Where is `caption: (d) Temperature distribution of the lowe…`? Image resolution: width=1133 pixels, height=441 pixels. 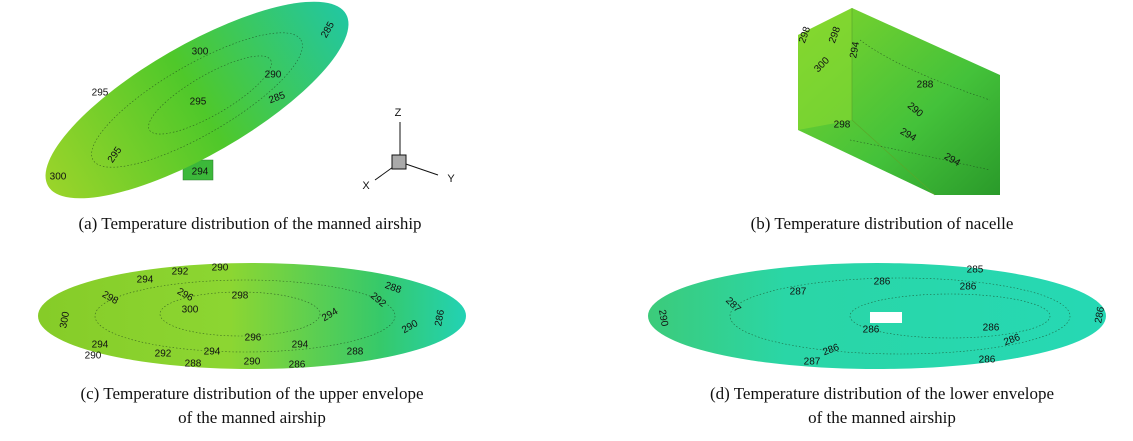 caption: (d) Temperature distribution of the lowe… is located at coordinates (882, 393).